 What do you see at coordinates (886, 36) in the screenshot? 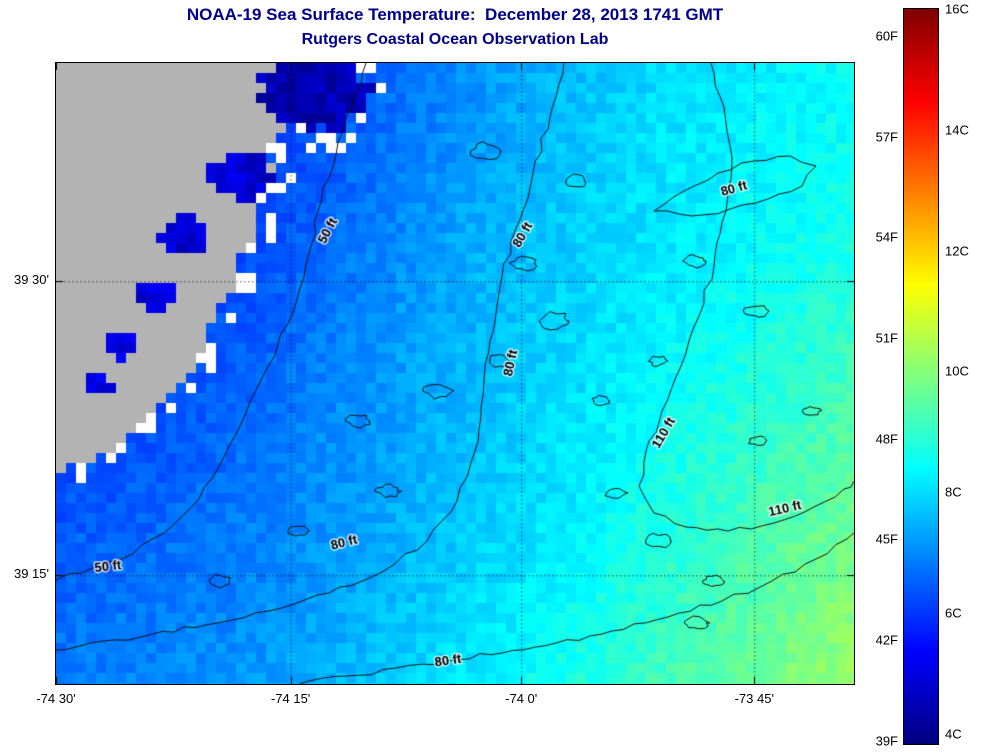
I see `colorbar-label-f: 60F` at bounding box center [886, 36].